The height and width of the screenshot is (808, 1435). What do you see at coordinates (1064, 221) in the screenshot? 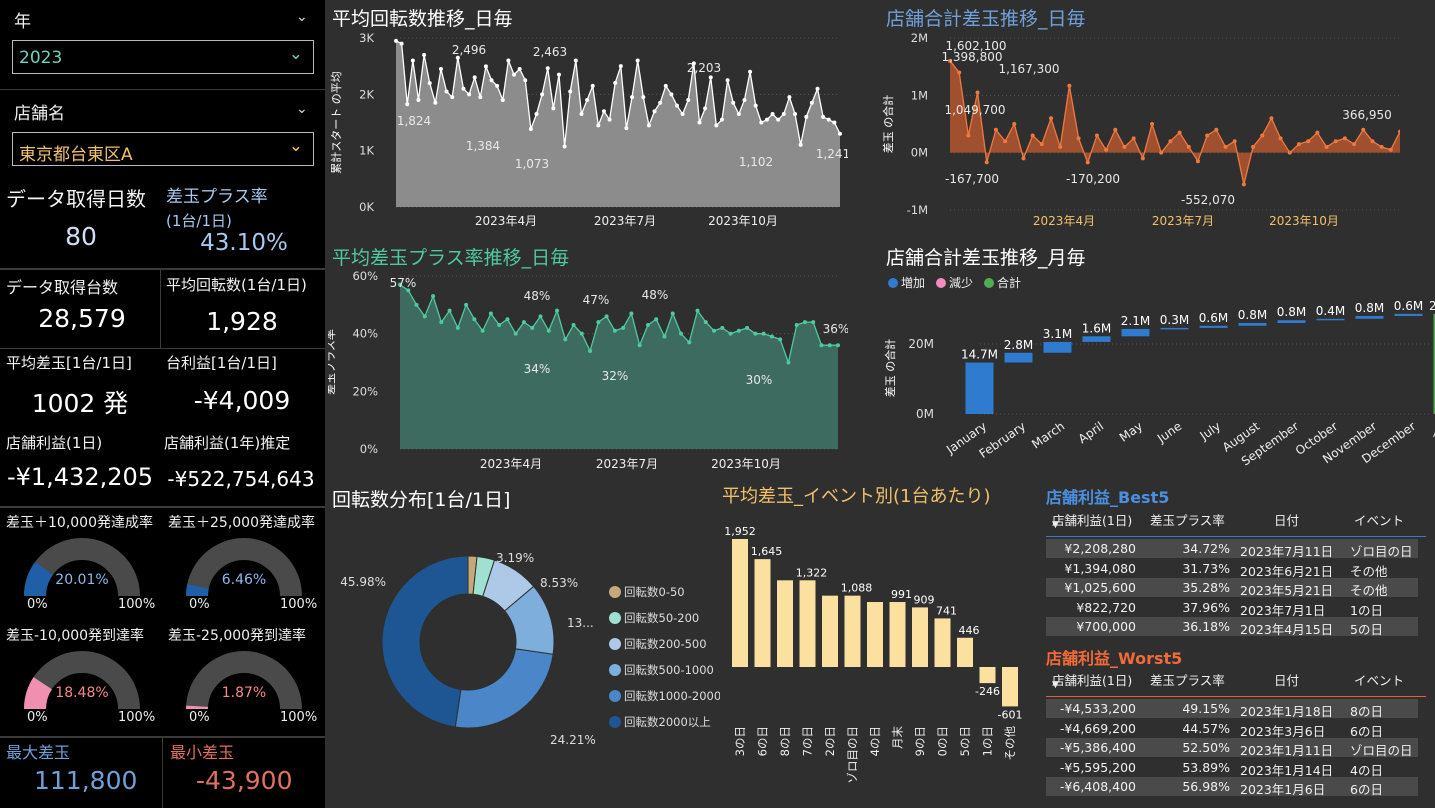
I see `x-tick-label: 2023年4月` at bounding box center [1064, 221].